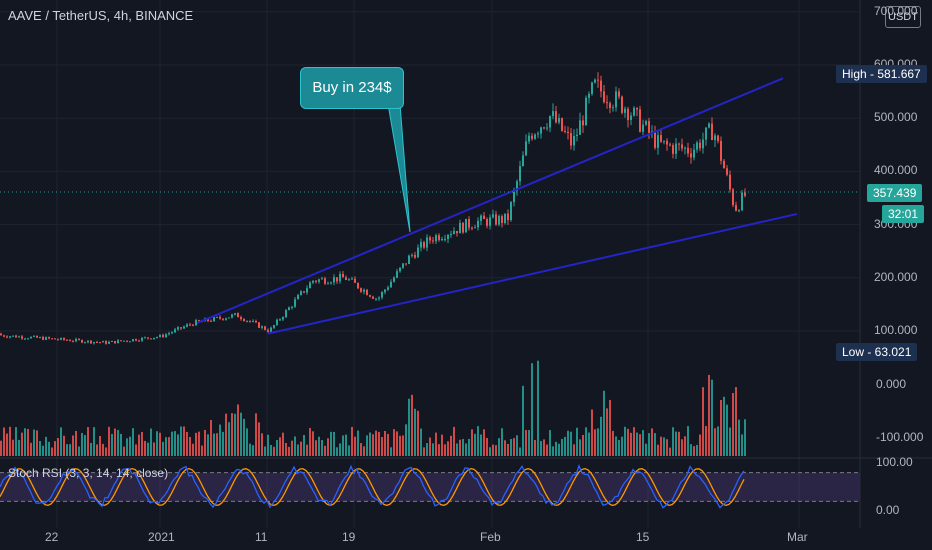  What do you see at coordinates (352, 88) in the screenshot?
I see `buy-callout: Buy in 234$` at bounding box center [352, 88].